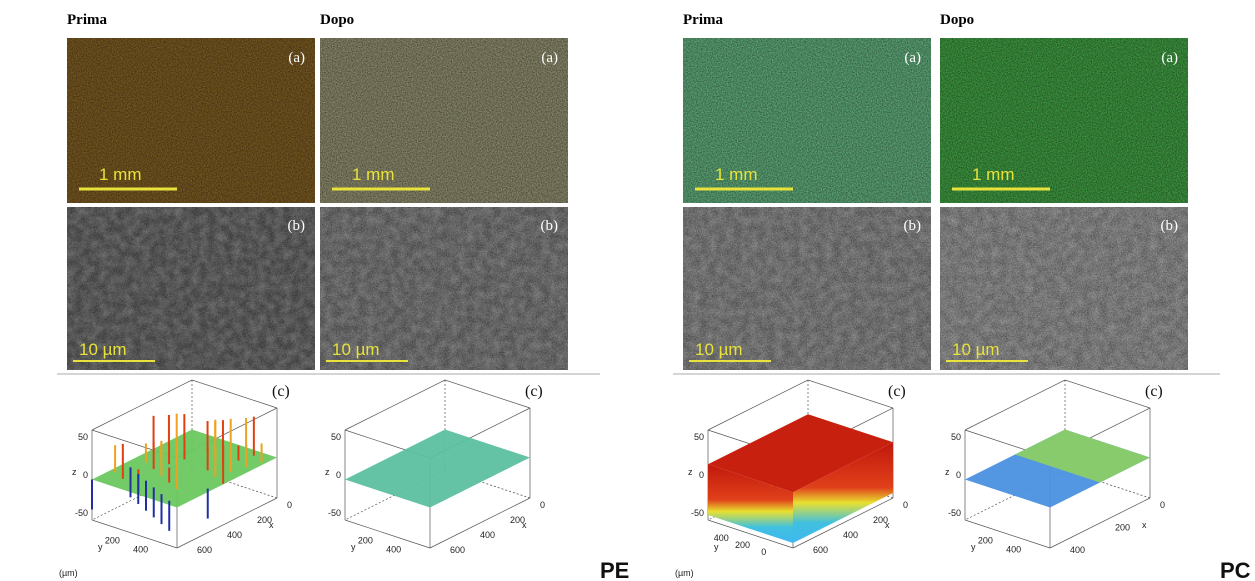  Describe the element at coordinates (614, 569) in the screenshot. I see `panel-label: PE` at that location.